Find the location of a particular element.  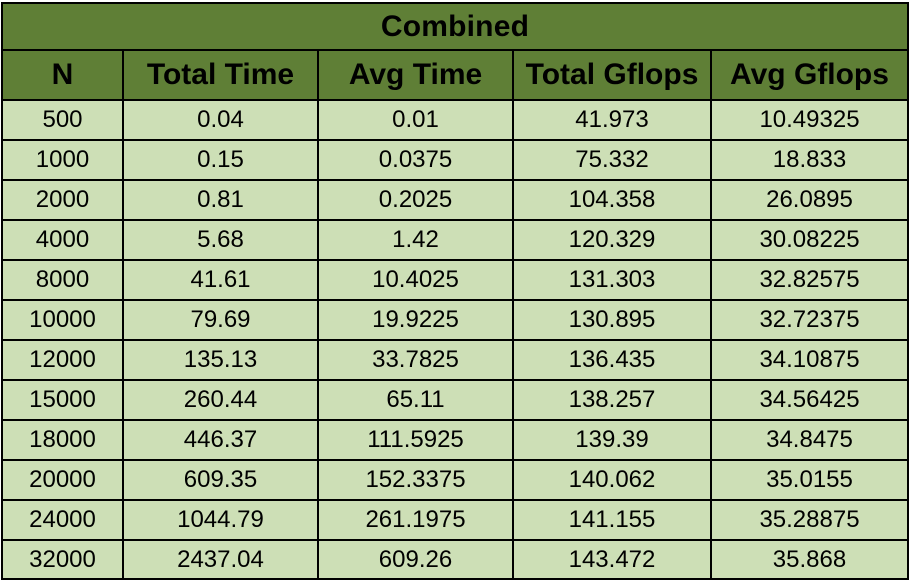

table-row: 8000 41.61 10.4025 131.303 32.82575 is located at coordinates (455, 280).